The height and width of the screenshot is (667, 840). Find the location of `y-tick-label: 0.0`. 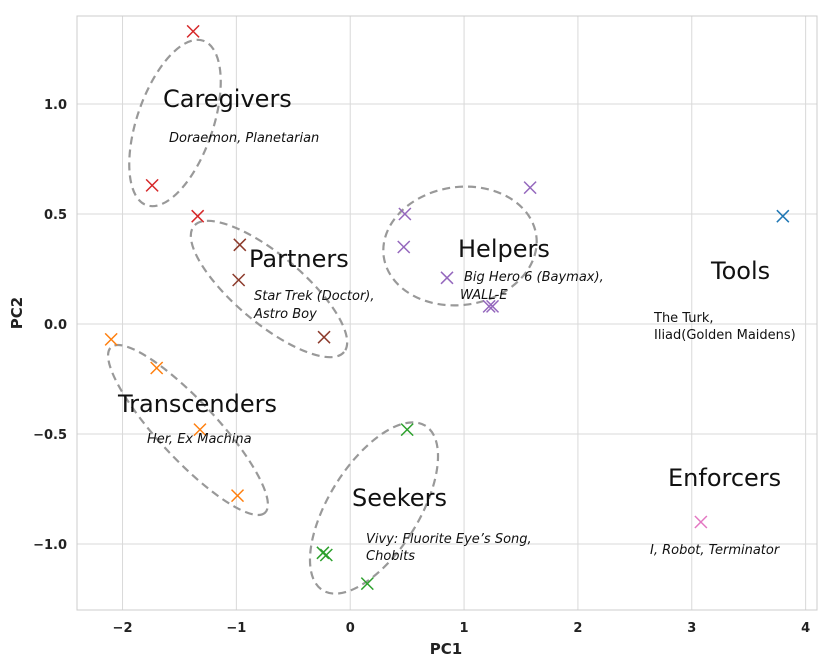

y-tick-label: 0.0 is located at coordinates (55, 325).